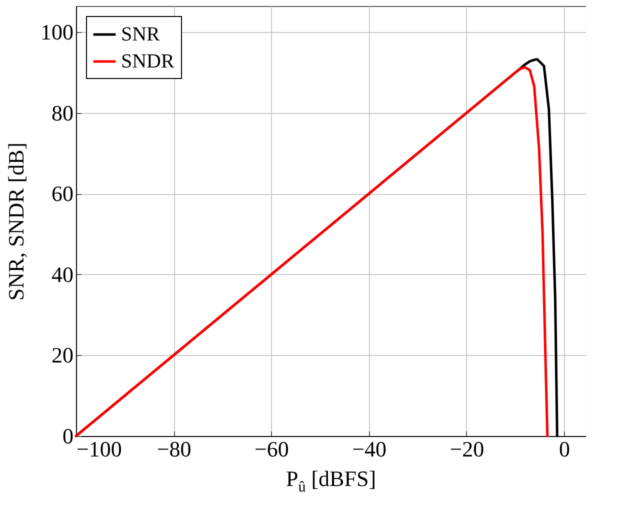 The width and height of the screenshot is (623, 519). I want to click on x-tick-label: −20, so click(467, 449).